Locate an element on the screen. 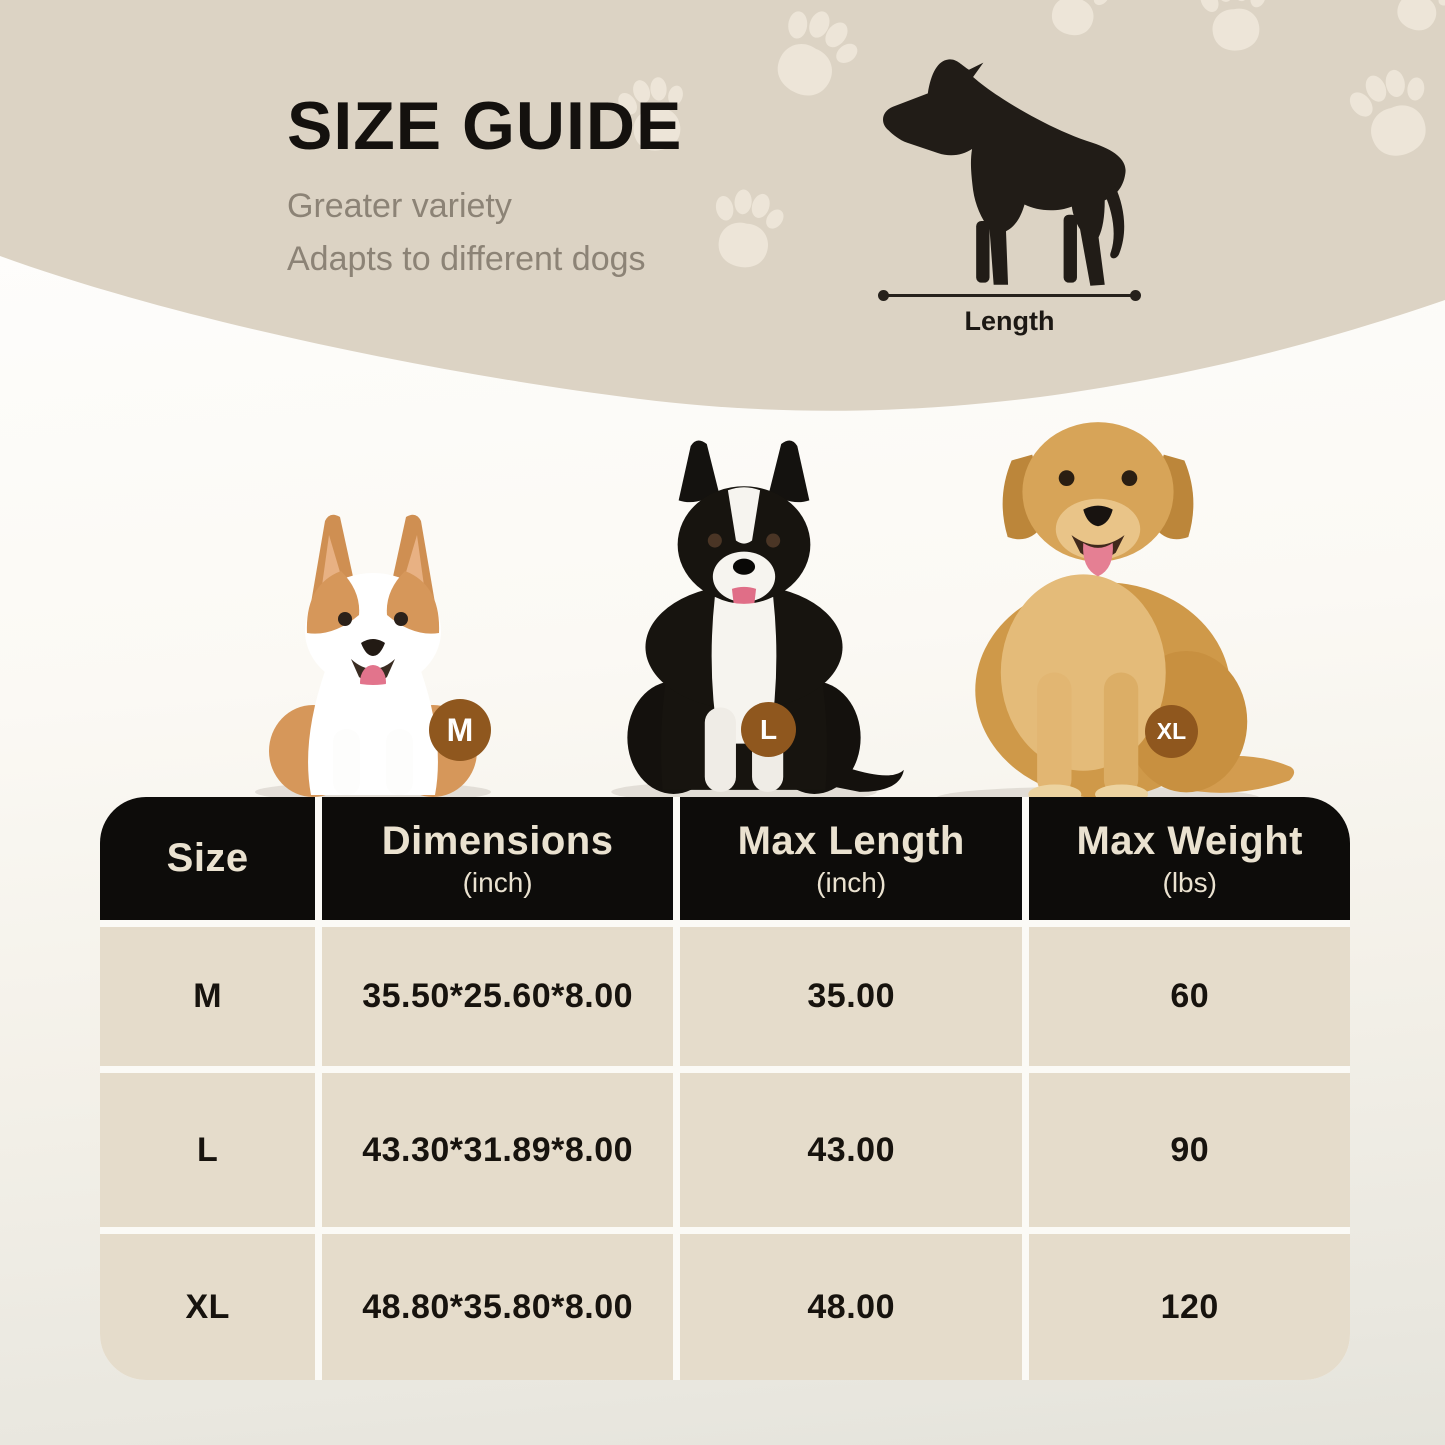  column-header-label: Dimensions is located at coordinates (497, 840).